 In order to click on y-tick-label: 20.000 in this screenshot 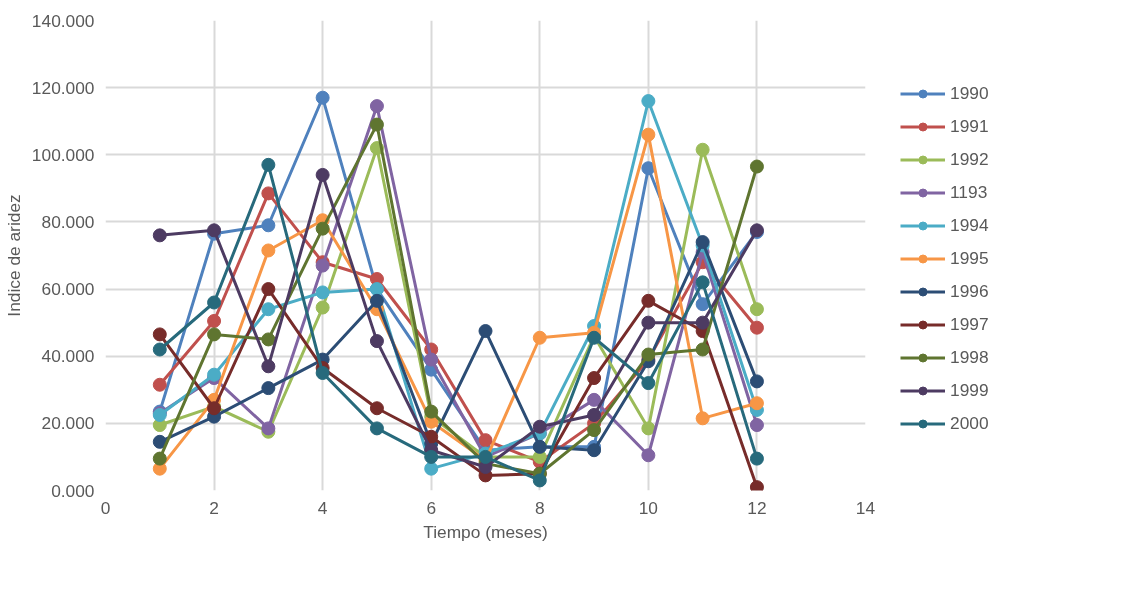, I will do `click(68, 423)`.